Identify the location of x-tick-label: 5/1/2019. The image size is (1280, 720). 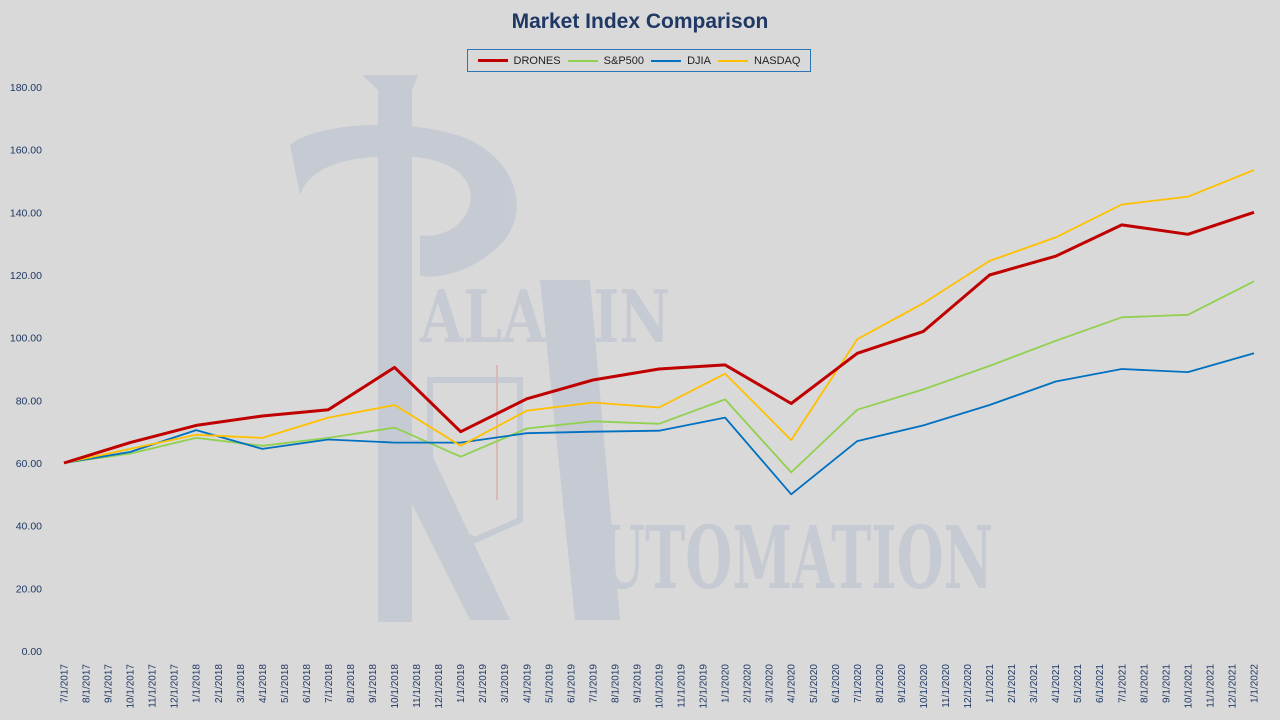
(549, 683).